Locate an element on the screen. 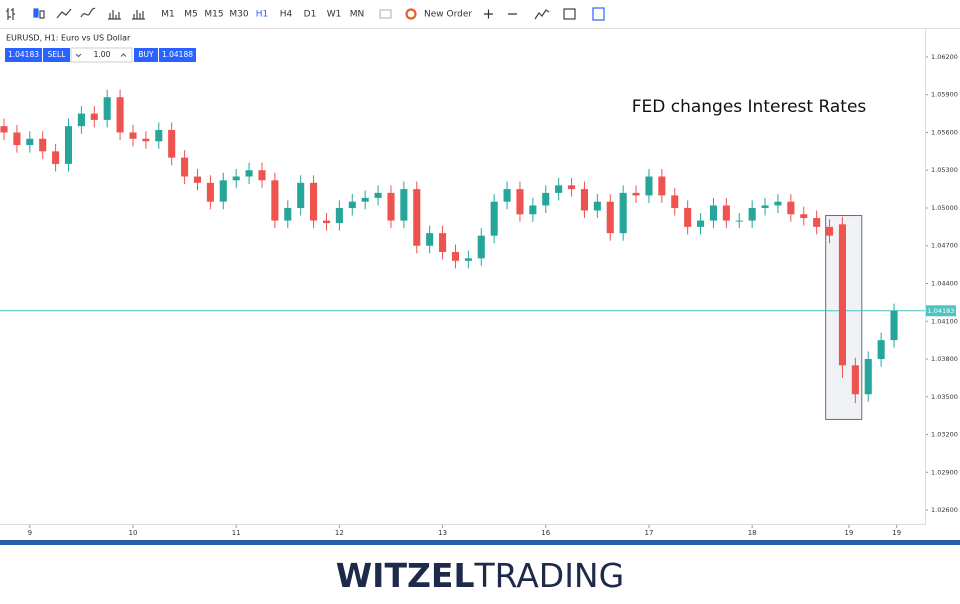 Image resolution: width=960 pixels, height=604 pixels. buy-button is located at coordinates (146, 55).